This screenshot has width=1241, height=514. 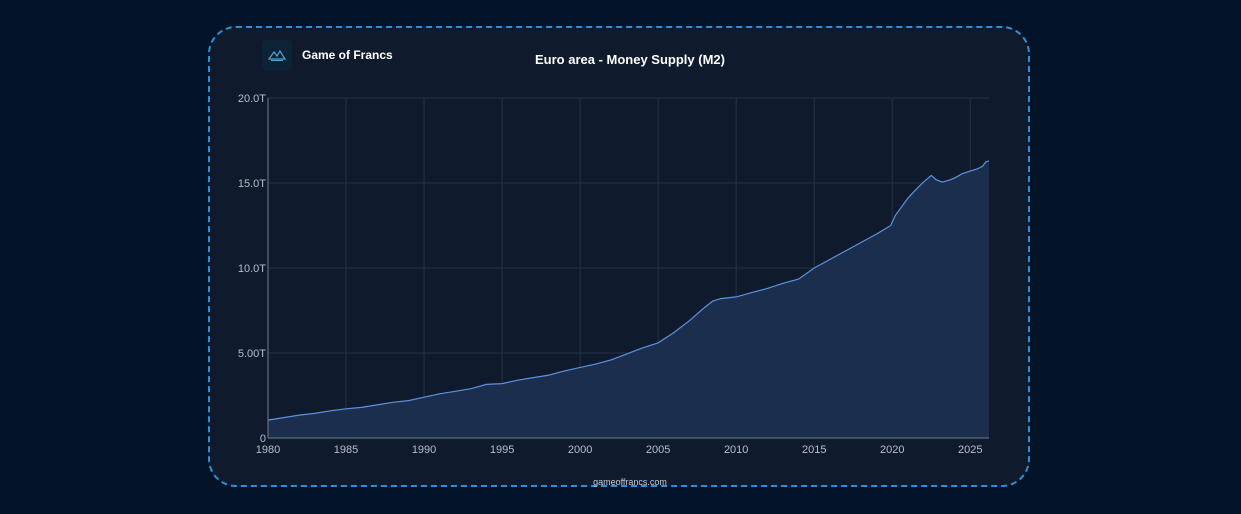 What do you see at coordinates (502, 450) in the screenshot?
I see `x-tick-label: 1995` at bounding box center [502, 450].